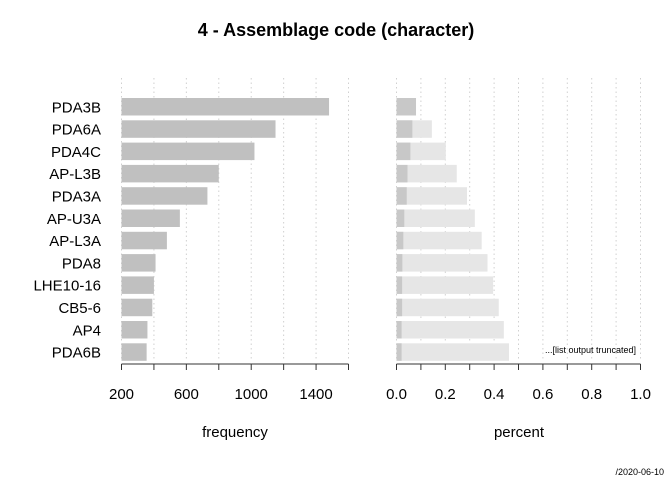 The width and height of the screenshot is (672, 480). What do you see at coordinates (445, 394) in the screenshot?
I see `tick-label: 0.2` at bounding box center [445, 394].